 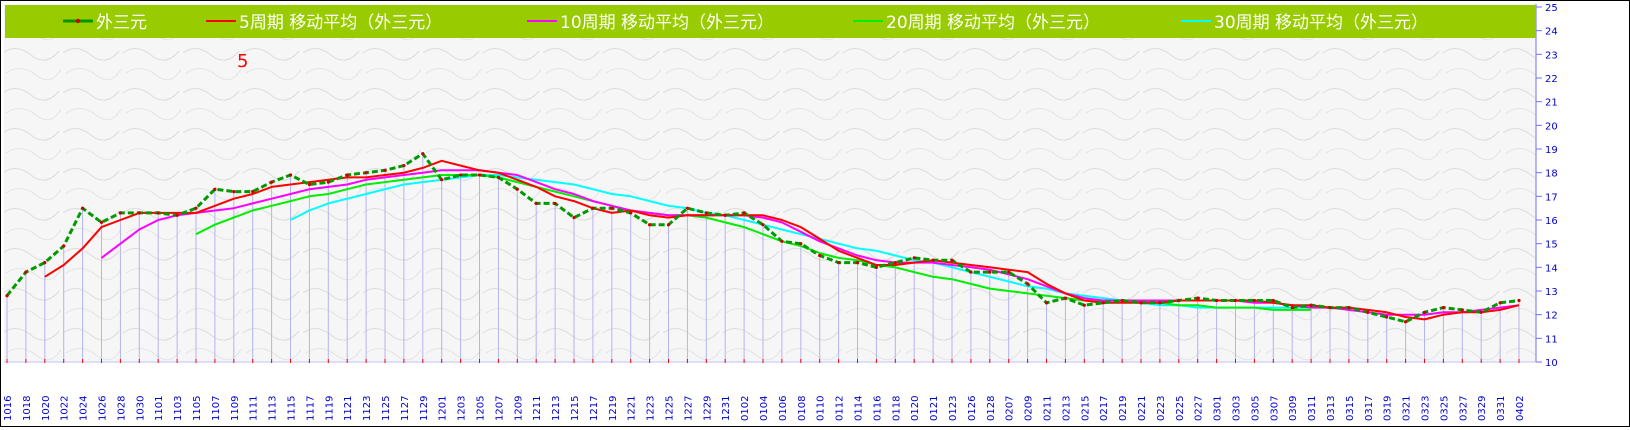 What do you see at coordinates (518, 408) in the screenshot?
I see `x-tick-label: 1209` at bounding box center [518, 408].